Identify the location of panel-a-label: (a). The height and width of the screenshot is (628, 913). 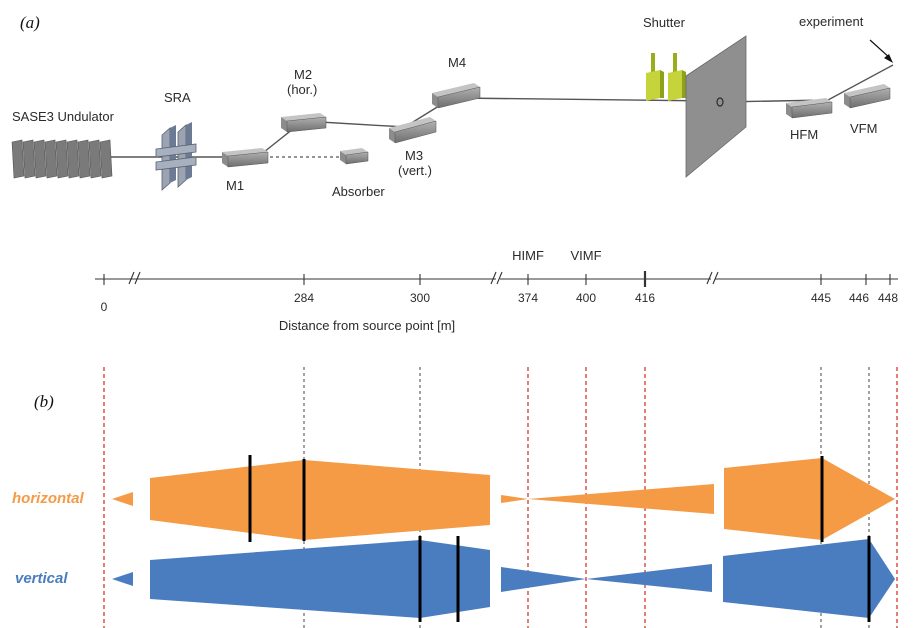
(30, 22).